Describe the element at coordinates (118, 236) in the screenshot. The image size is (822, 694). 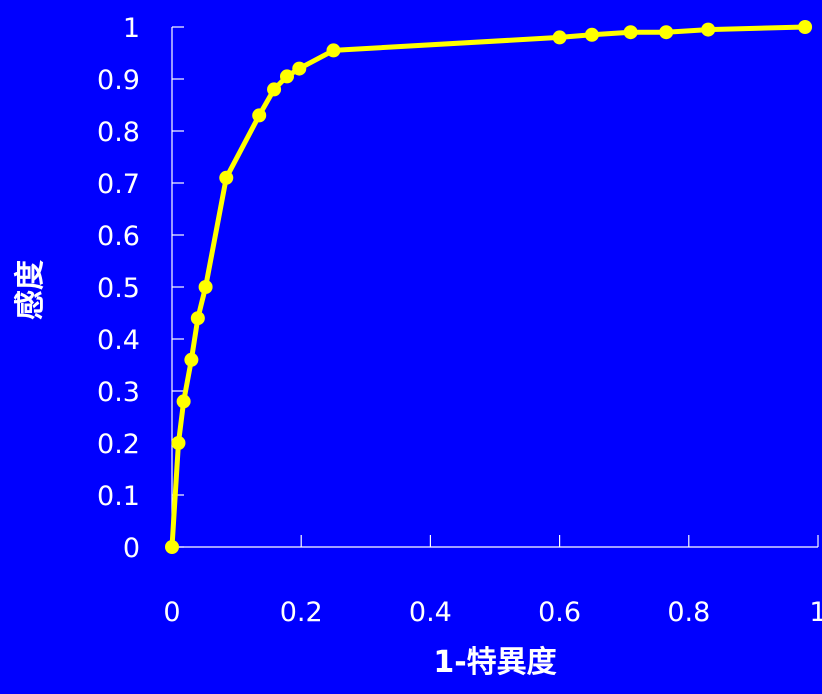
I see `y-tick-label: 0.6` at that location.